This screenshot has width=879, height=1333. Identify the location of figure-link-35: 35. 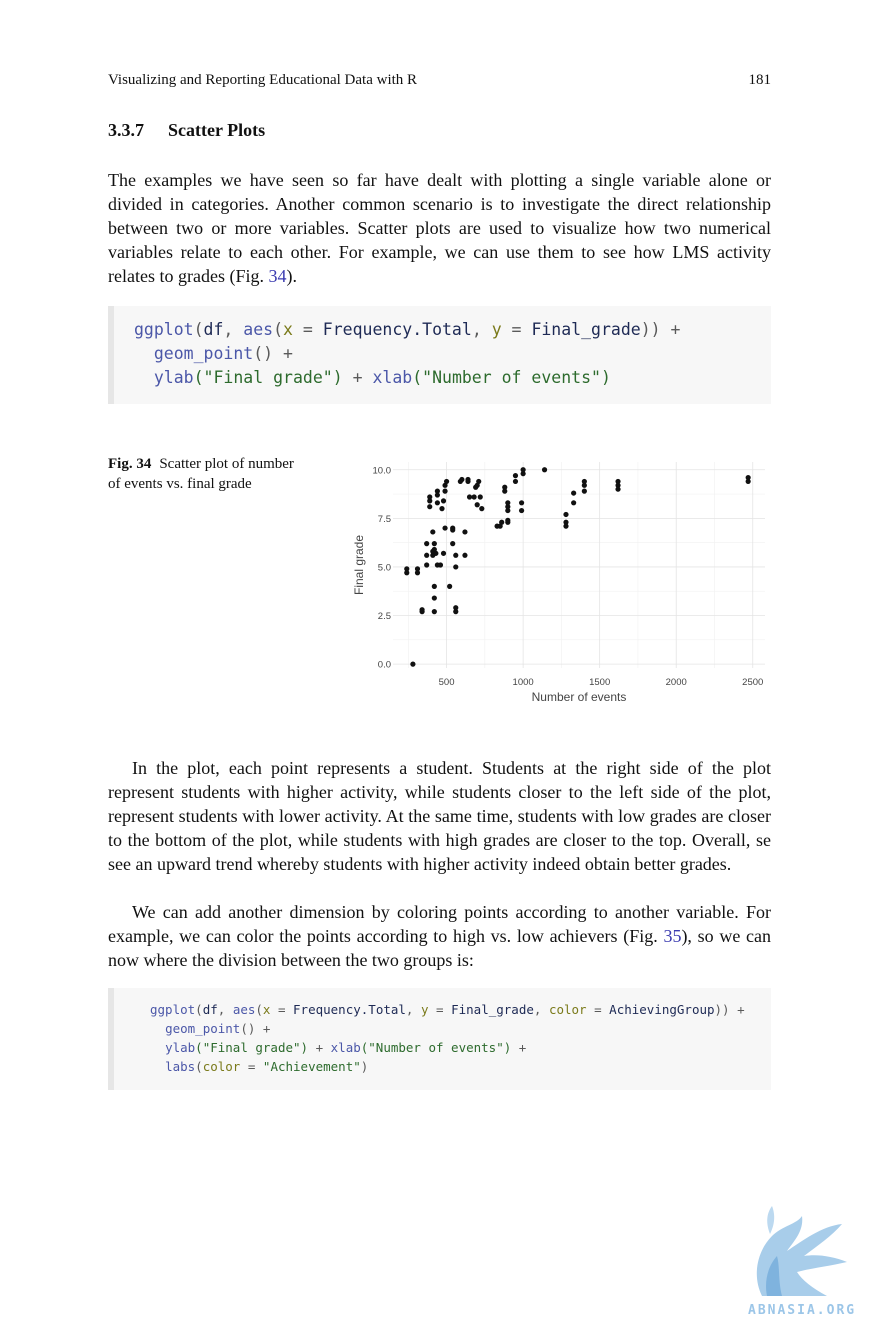
(672, 936).